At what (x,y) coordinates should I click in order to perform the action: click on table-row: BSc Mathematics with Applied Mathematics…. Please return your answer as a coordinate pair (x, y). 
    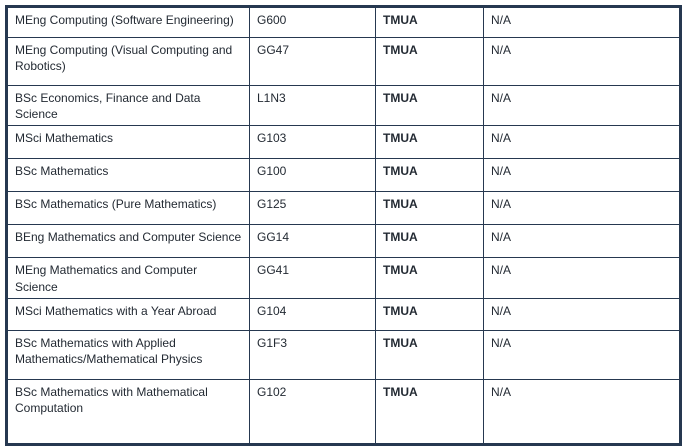
    Looking at the image, I should click on (343, 354).